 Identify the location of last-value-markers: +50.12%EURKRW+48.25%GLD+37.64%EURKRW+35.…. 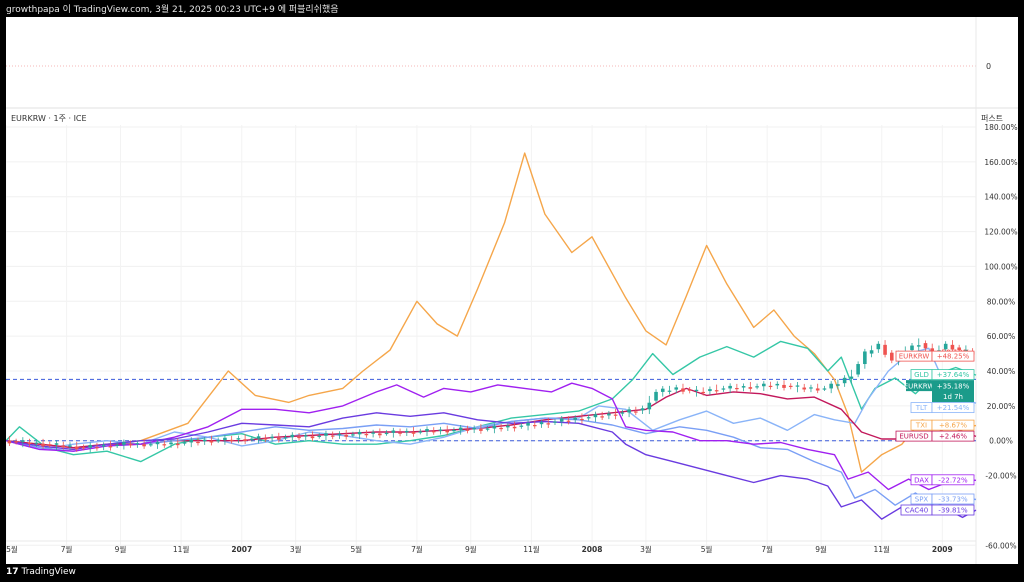
(935, 432).